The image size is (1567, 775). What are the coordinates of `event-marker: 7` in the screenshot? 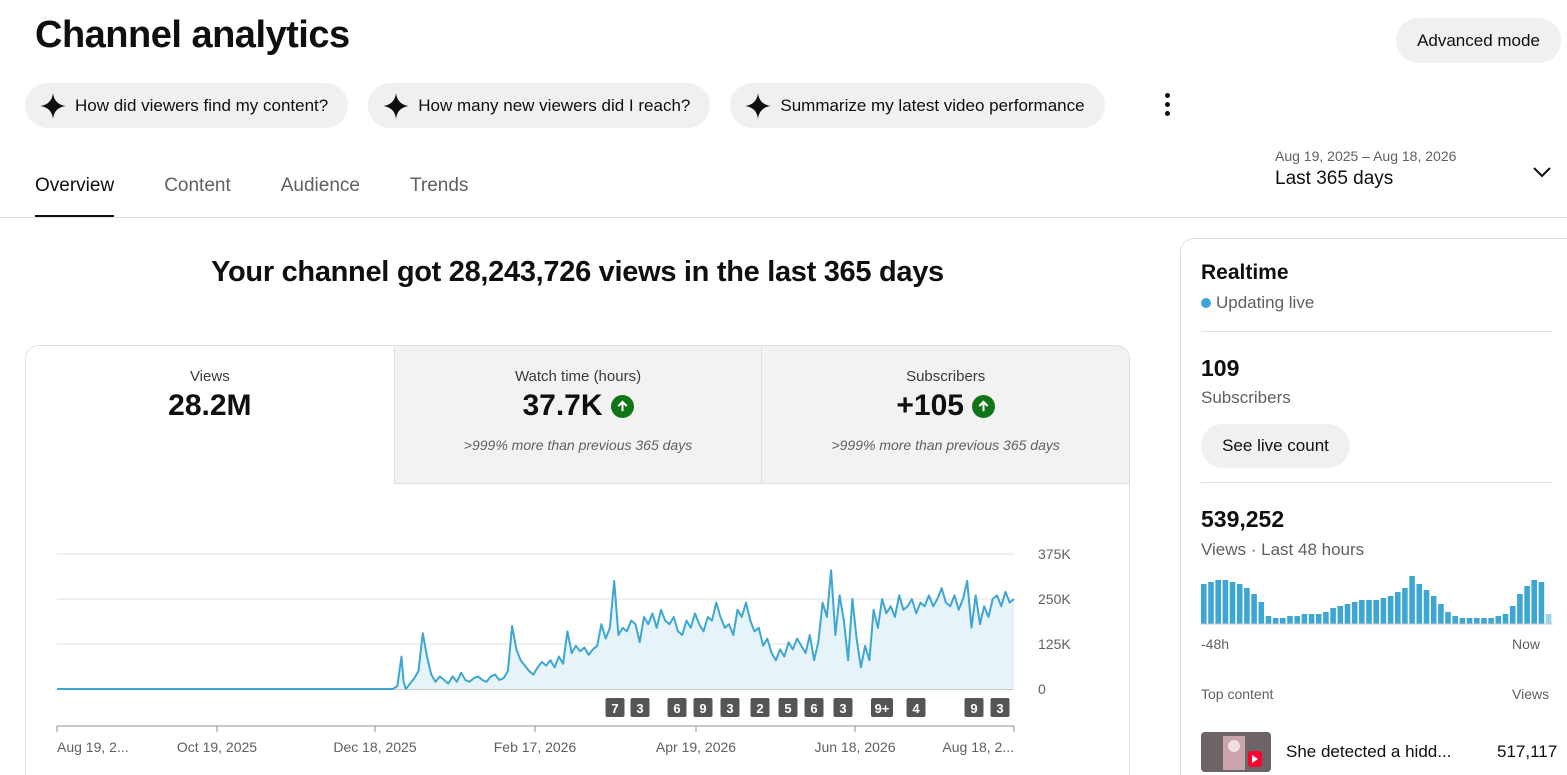 It's located at (615, 707).